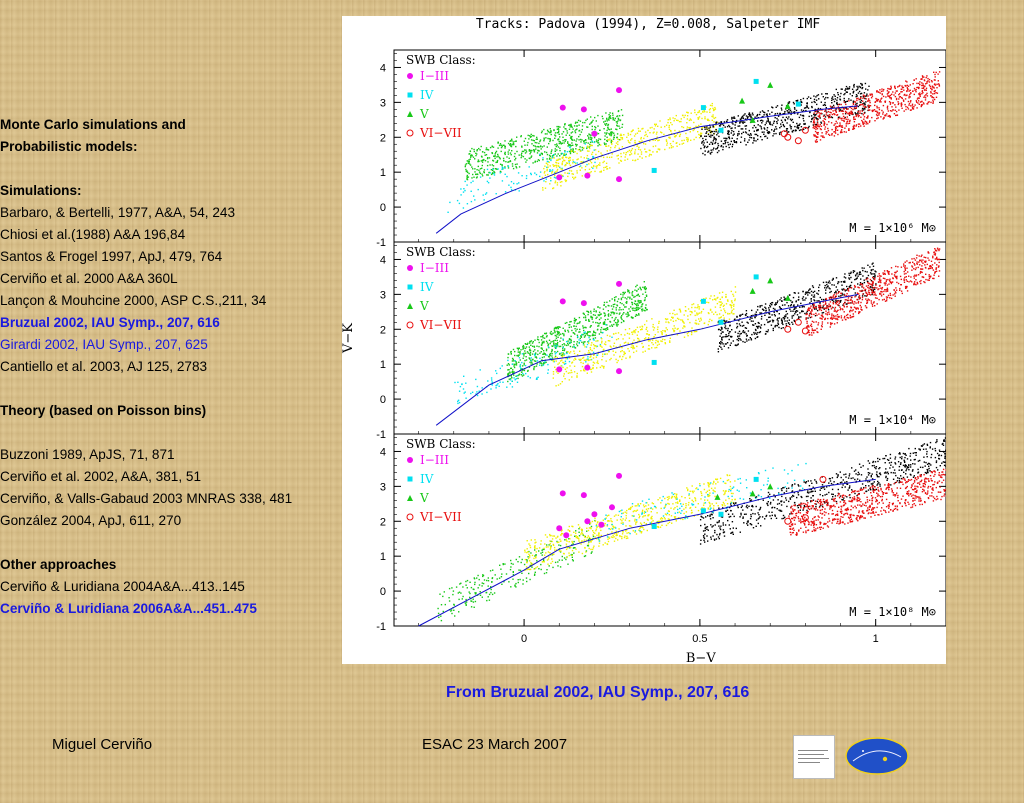 The image size is (1024, 803). Describe the element at coordinates (128, 608) in the screenshot. I see `reference-link-cervino-2006: Cerviño & Luridiana 2006A&A...451..475` at that location.